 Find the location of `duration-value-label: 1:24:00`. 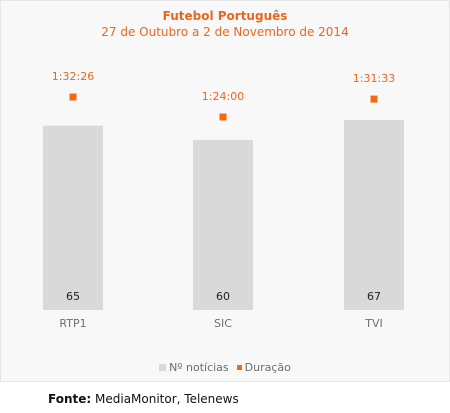

duration-value-label: 1:24:00 is located at coordinates (223, 96).